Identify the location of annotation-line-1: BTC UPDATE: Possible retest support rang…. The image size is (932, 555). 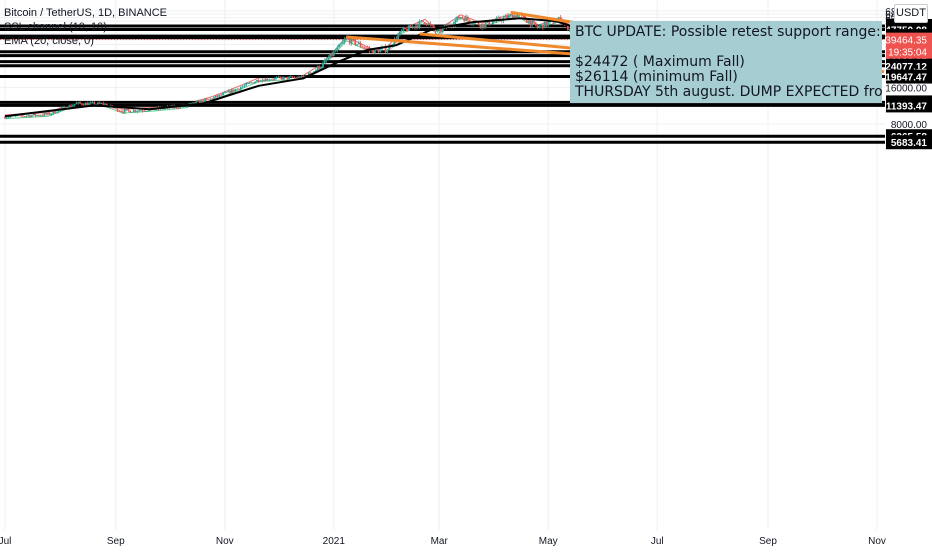
(728, 32).